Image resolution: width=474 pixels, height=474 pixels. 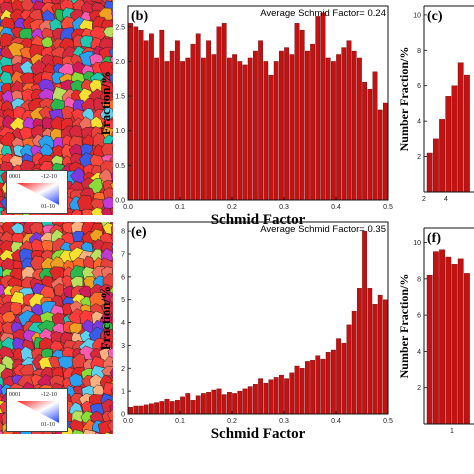 What do you see at coordinates (120, 97) in the screenshot?
I see `y-tick-label: 1.5` at bounding box center [120, 97].